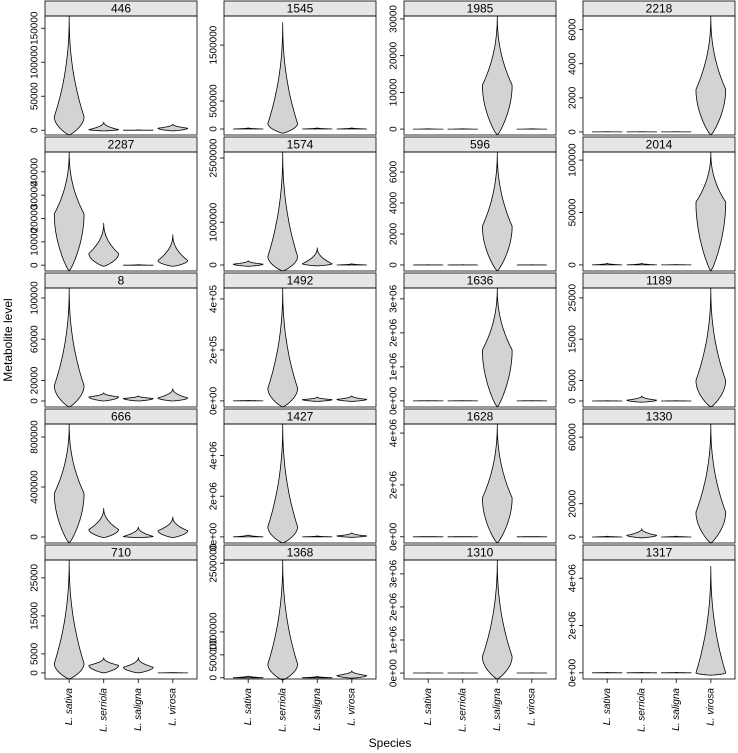 This screenshot has width=738, height=753. Describe the element at coordinates (35, 96) in the screenshot. I see `y-tick-label: 50000` at that location.